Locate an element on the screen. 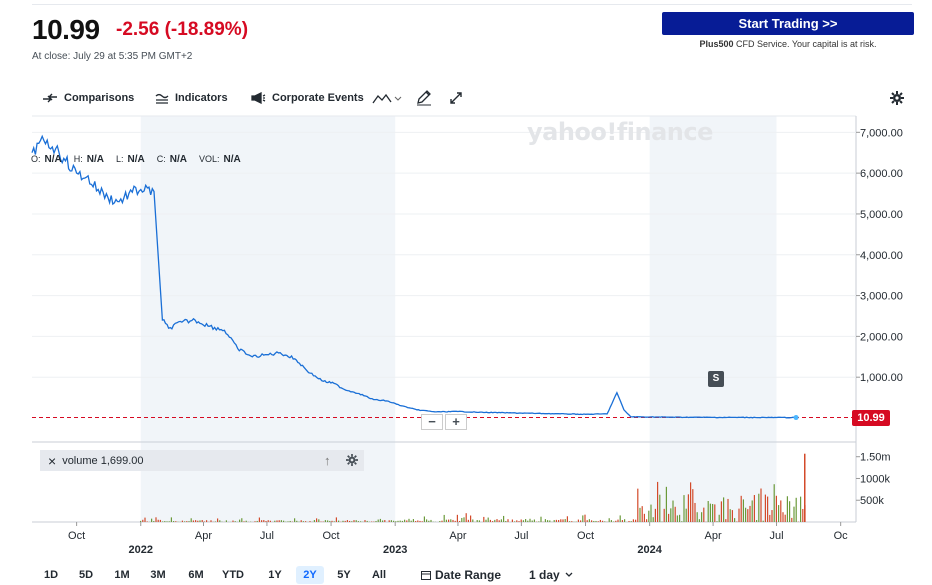  comparisons-button: Comparisons is located at coordinates (88, 98).